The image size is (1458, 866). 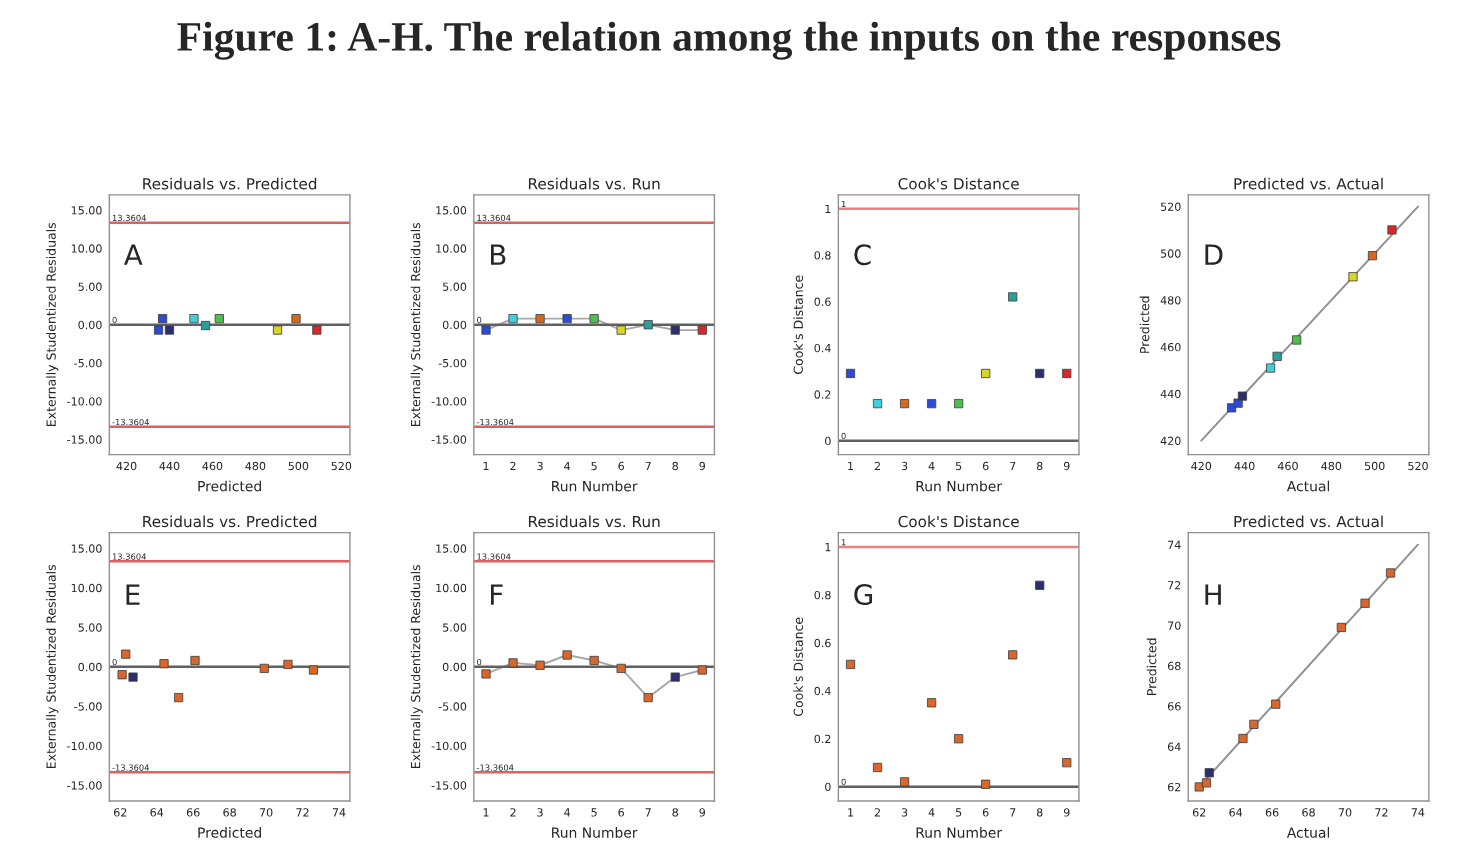 What do you see at coordinates (1213, 594) in the screenshot?
I see `annotation: H` at bounding box center [1213, 594].